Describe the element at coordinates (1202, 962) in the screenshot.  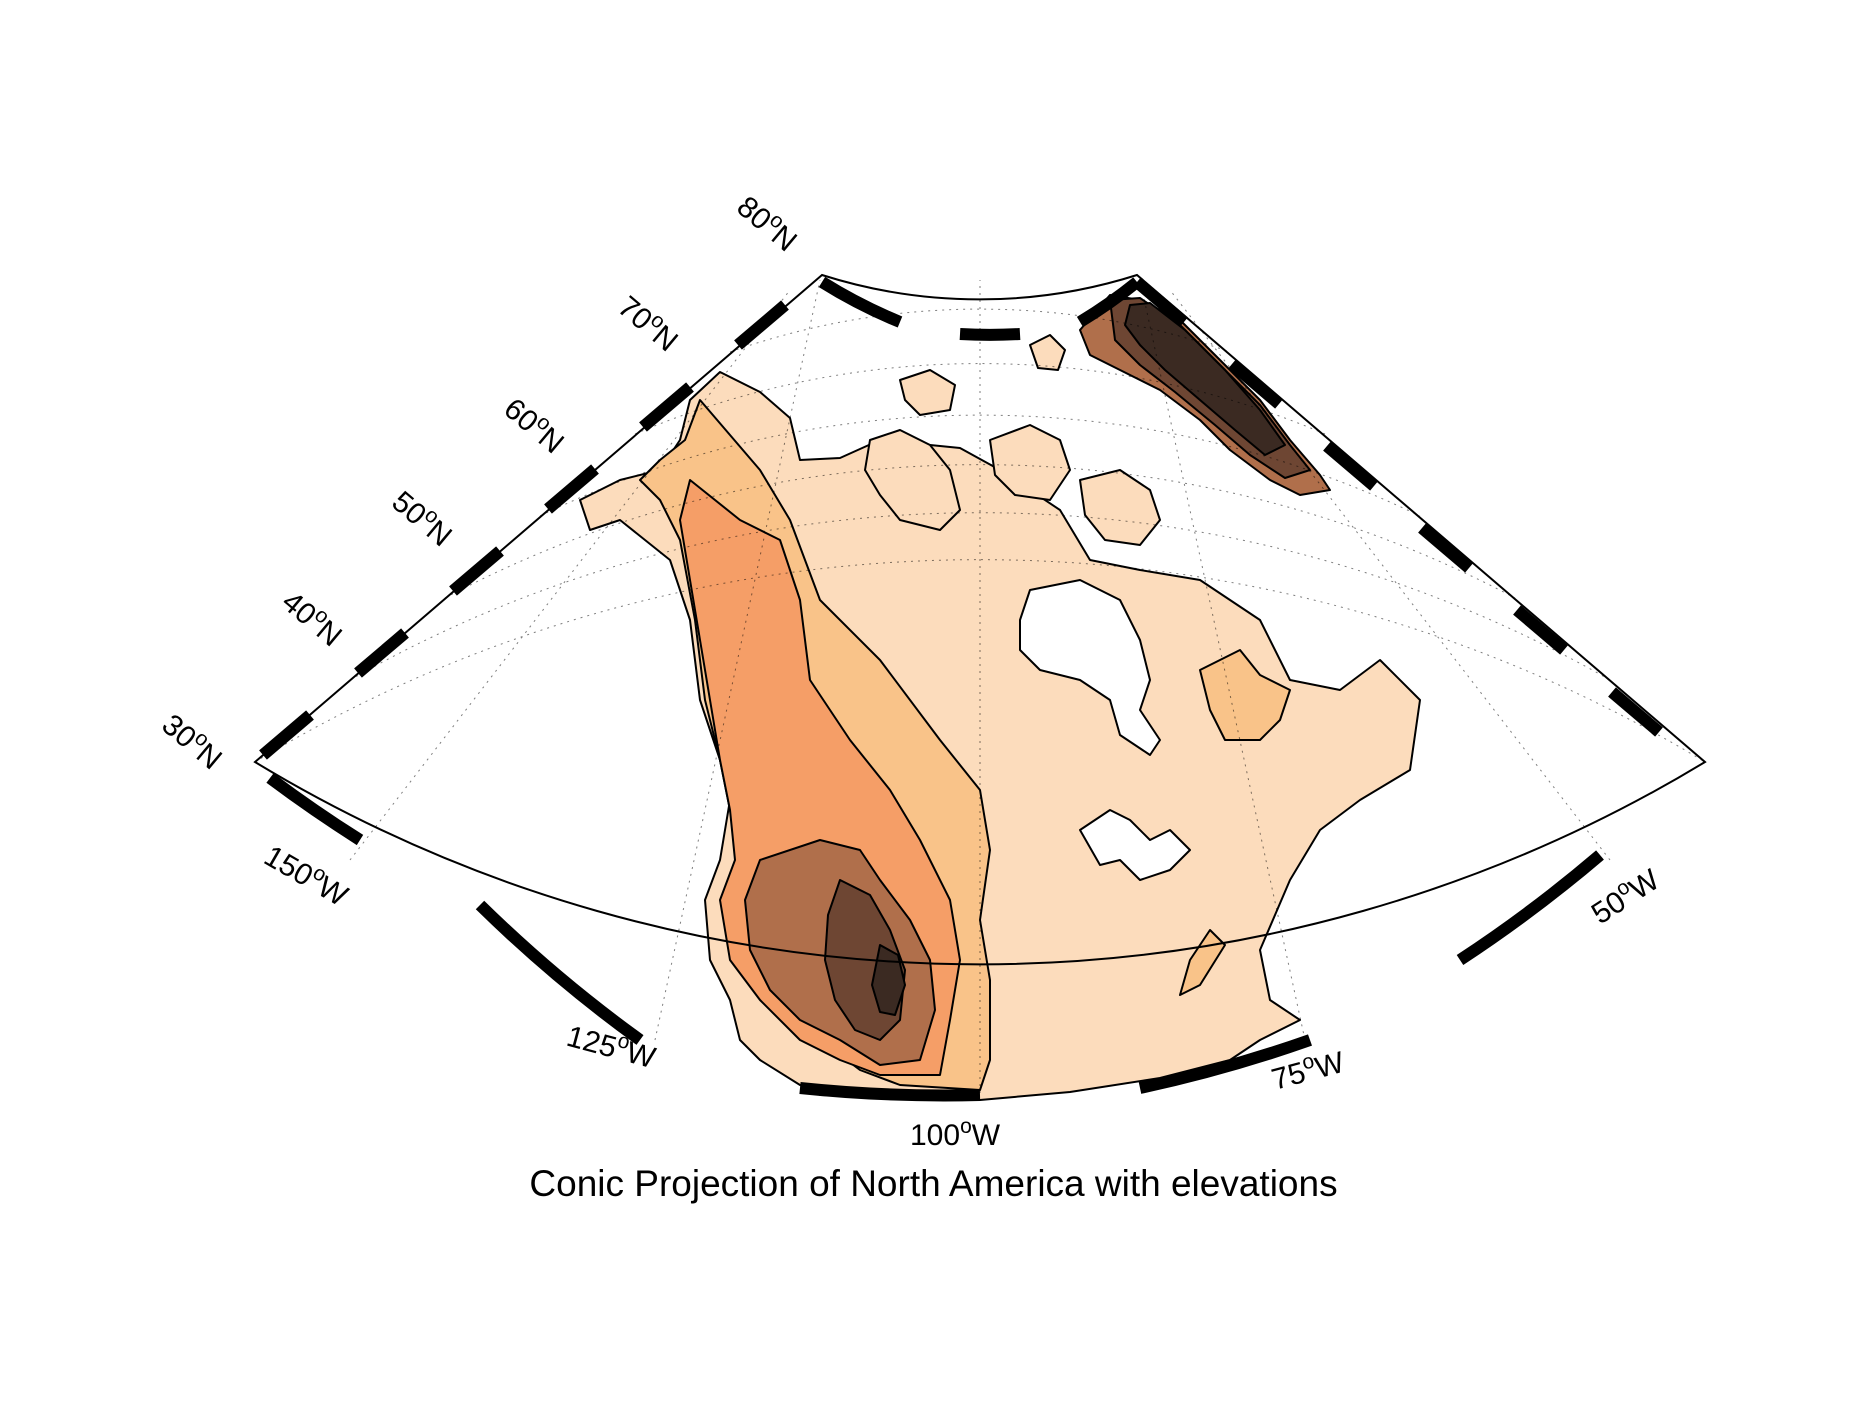
I see `appalachian-ridge` at that location.